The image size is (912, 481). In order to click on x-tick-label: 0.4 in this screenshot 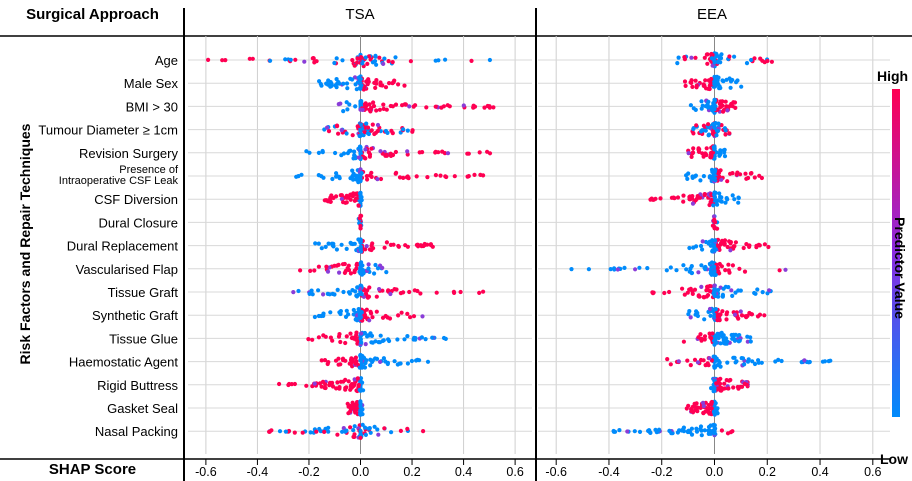, I will do `click(463, 472)`.